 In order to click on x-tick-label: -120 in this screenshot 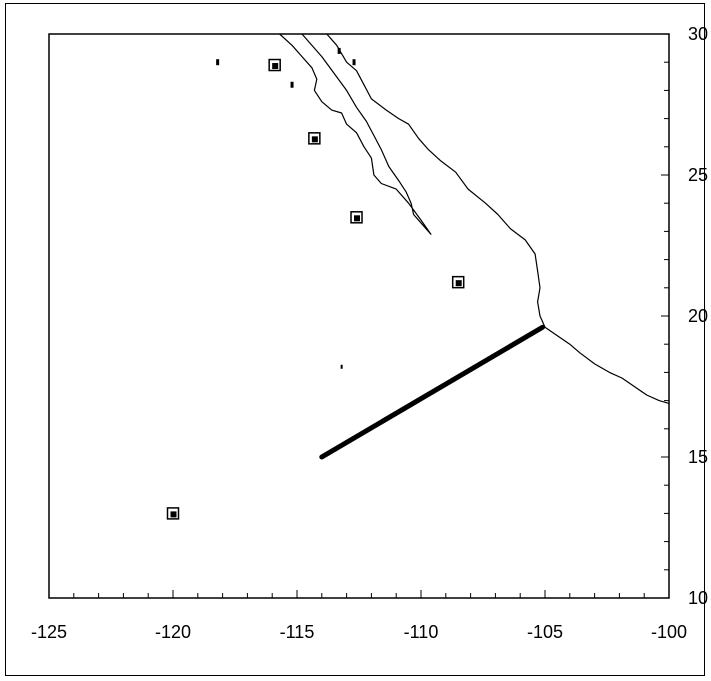, I will do `click(173, 632)`.